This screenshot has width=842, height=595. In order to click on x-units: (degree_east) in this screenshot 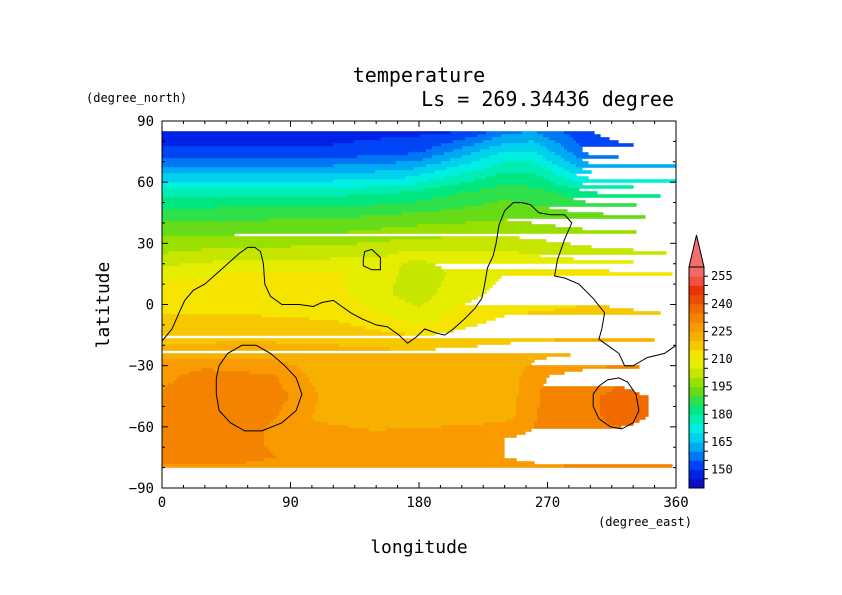, I will do `click(645, 522)`.